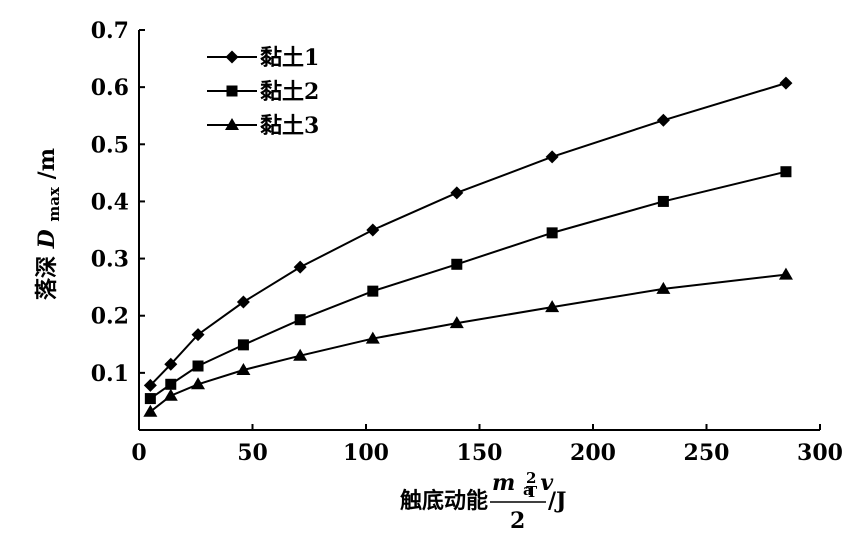 This screenshot has width=854, height=548. What do you see at coordinates (480, 453) in the screenshot?
I see `x-tick-label: 150` at bounding box center [480, 453].